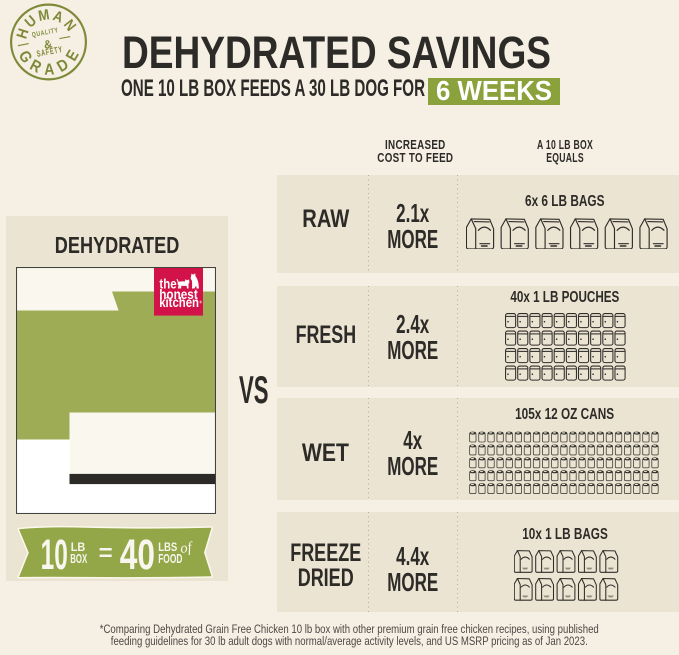 The width and height of the screenshot is (679, 655). Describe the element at coordinates (70, 25) in the screenshot. I see `svg-text: N` at that location.